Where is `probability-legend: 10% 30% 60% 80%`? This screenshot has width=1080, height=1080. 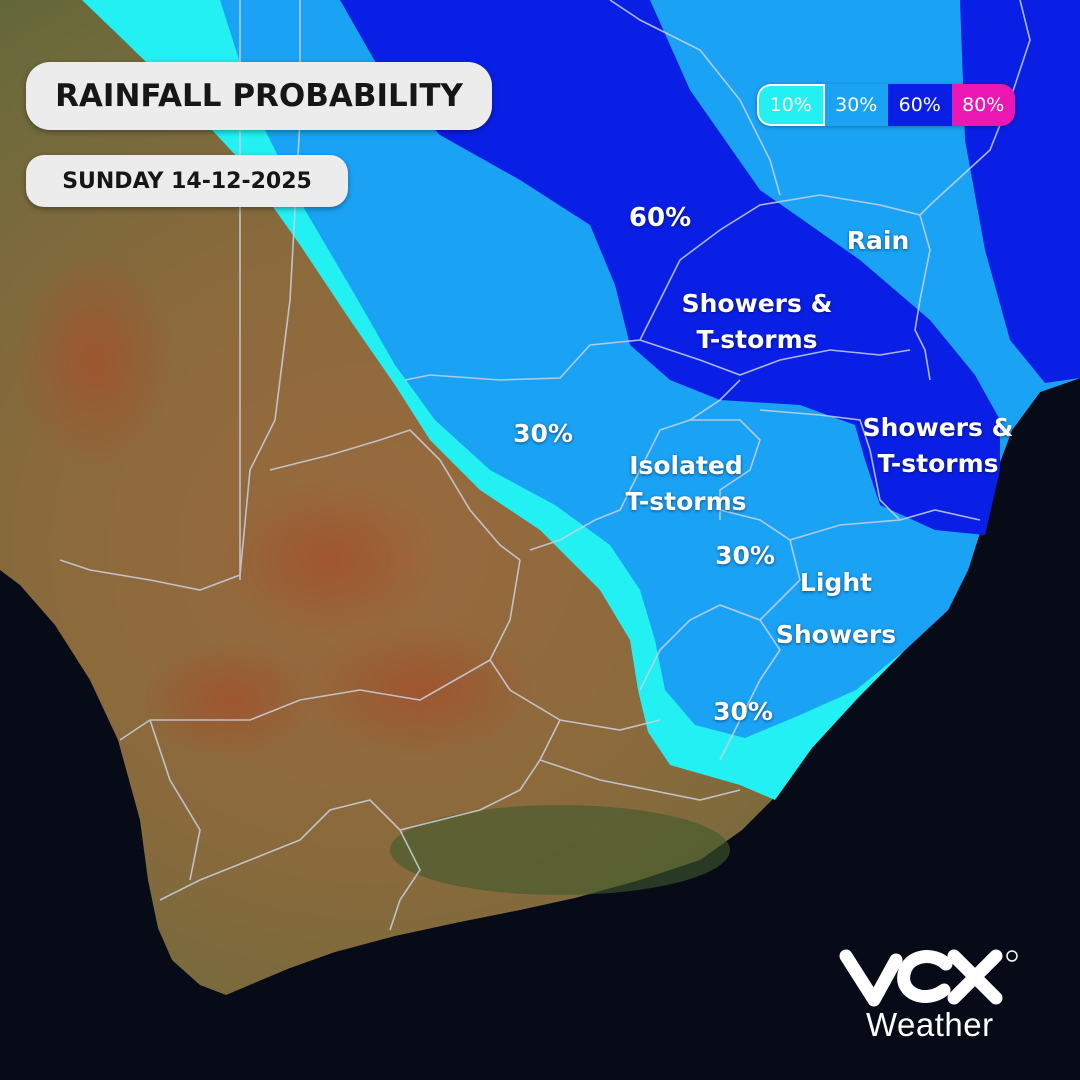 probability-legend: 10% 30% 60% 80% is located at coordinates (886, 105).